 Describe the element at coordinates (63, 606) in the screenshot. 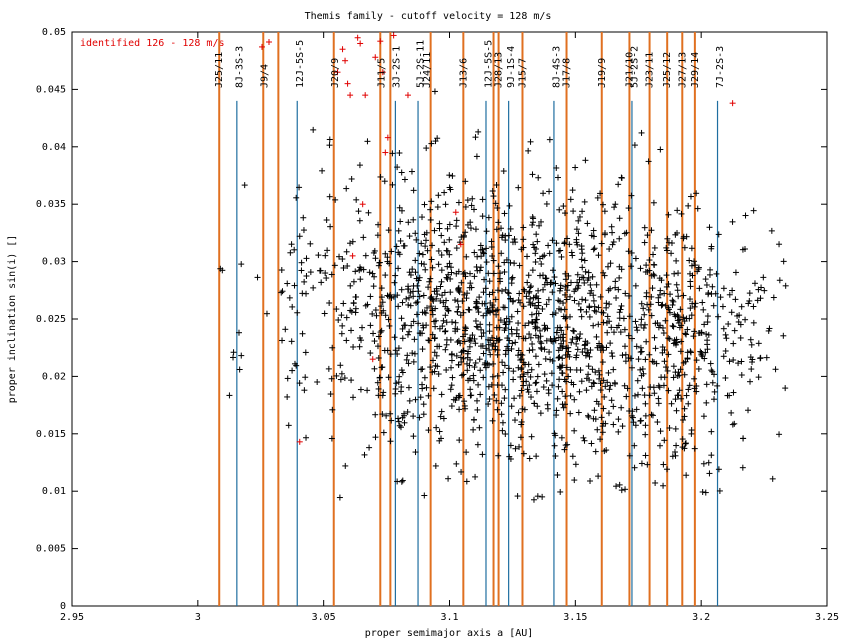

I see `y-tick-label: 0` at that location.